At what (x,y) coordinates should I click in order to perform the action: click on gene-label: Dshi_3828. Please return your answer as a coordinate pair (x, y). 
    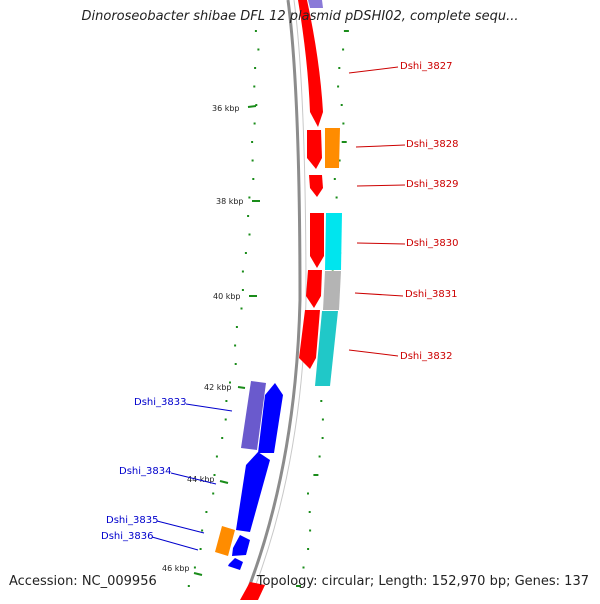
    Looking at the image, I should click on (432, 144).